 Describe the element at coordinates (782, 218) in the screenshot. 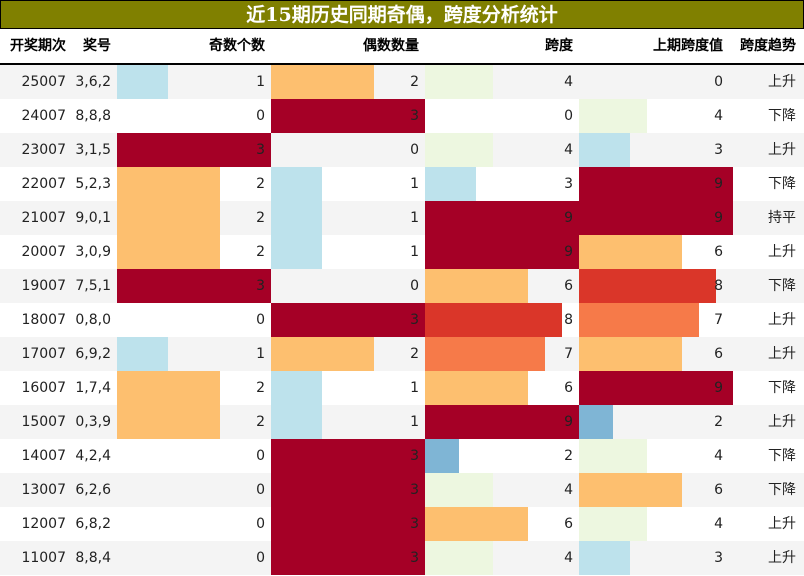

I see `trend-cell: 持平` at that location.